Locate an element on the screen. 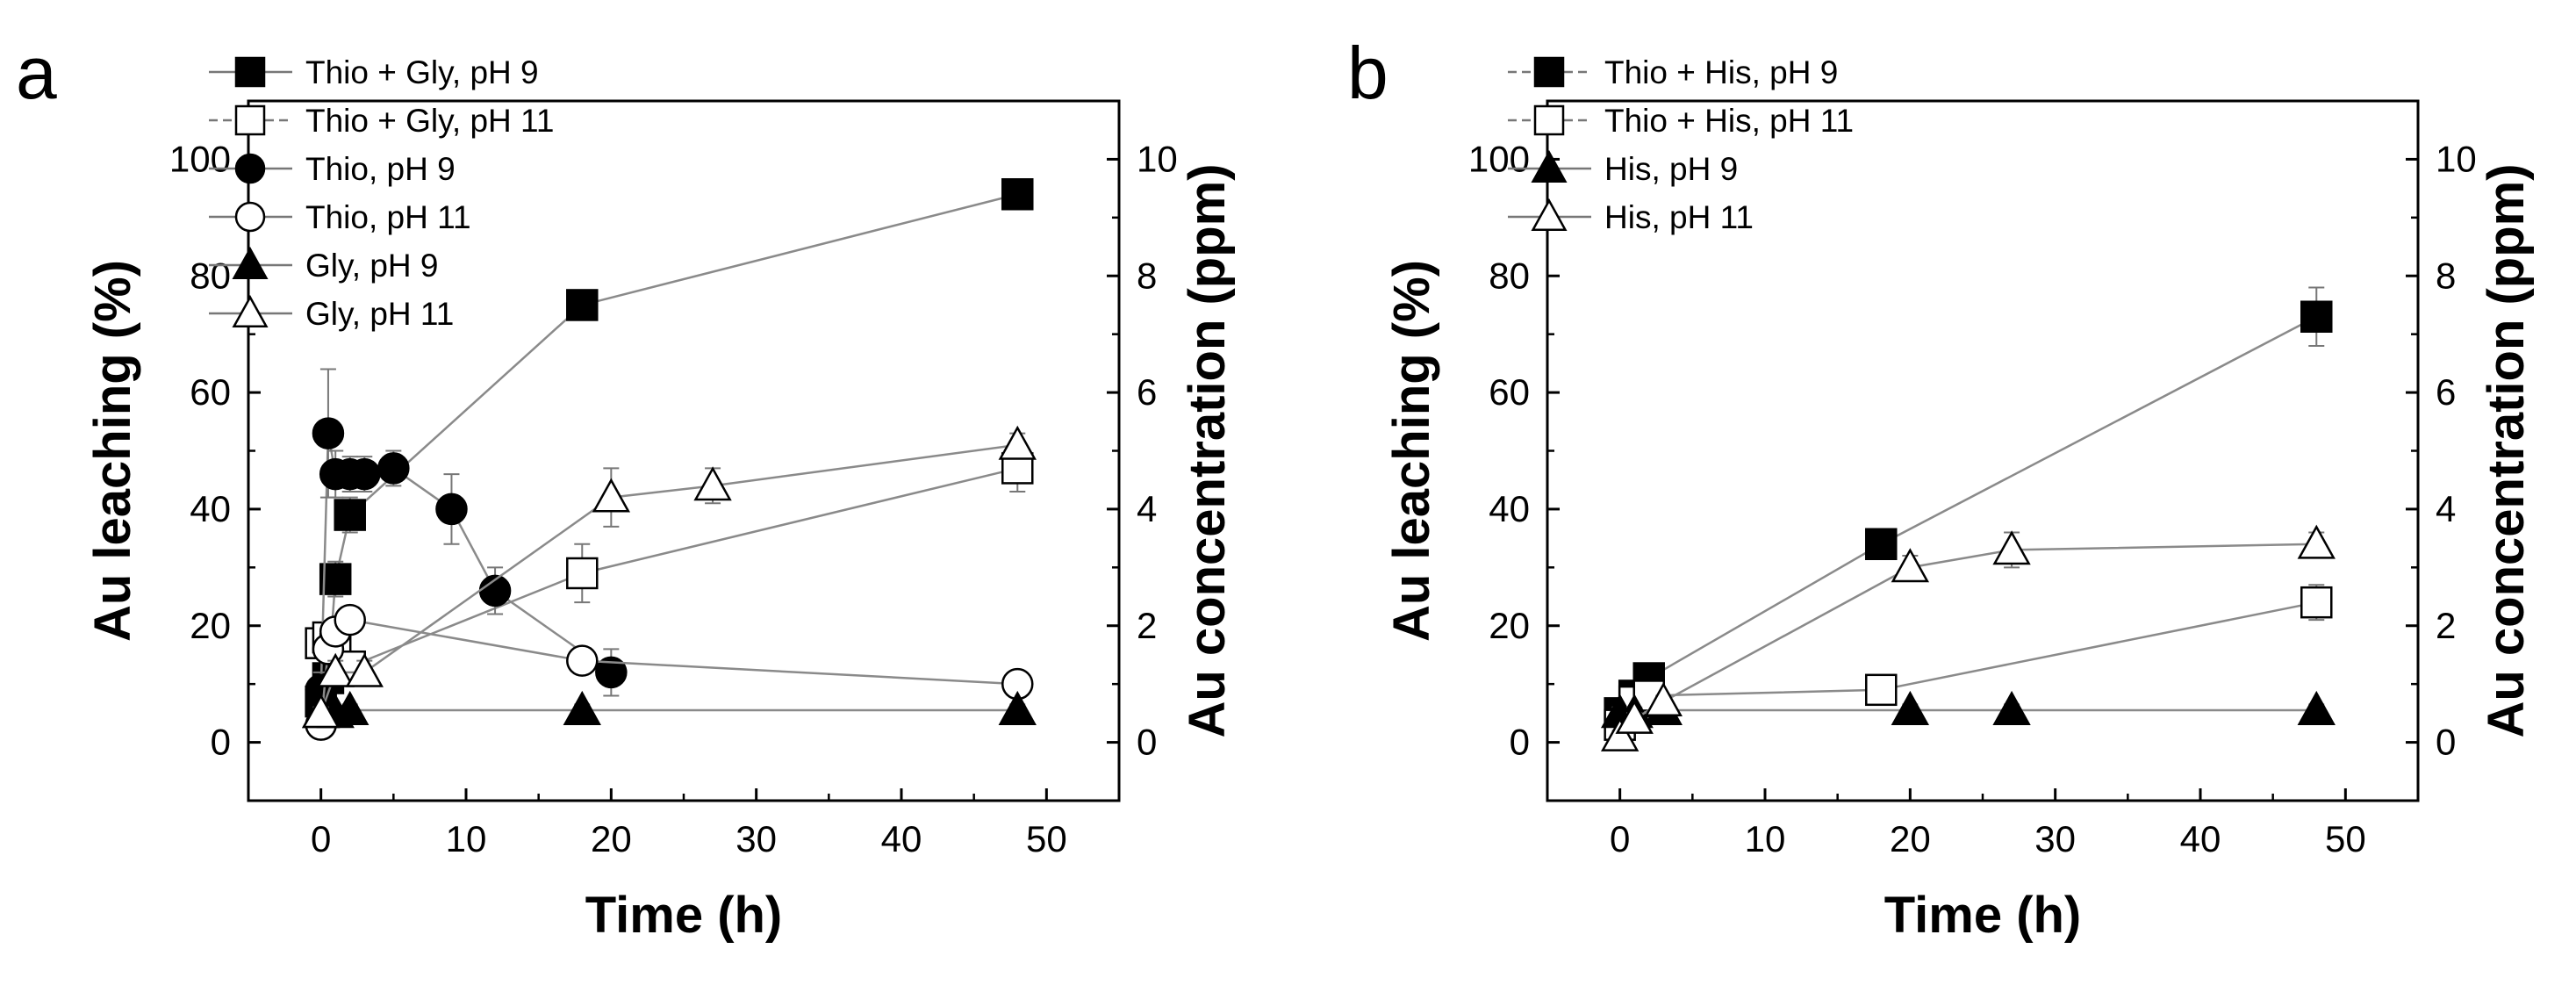 The height and width of the screenshot is (985, 2576). legend-label: His, pH 9 is located at coordinates (1671, 169).